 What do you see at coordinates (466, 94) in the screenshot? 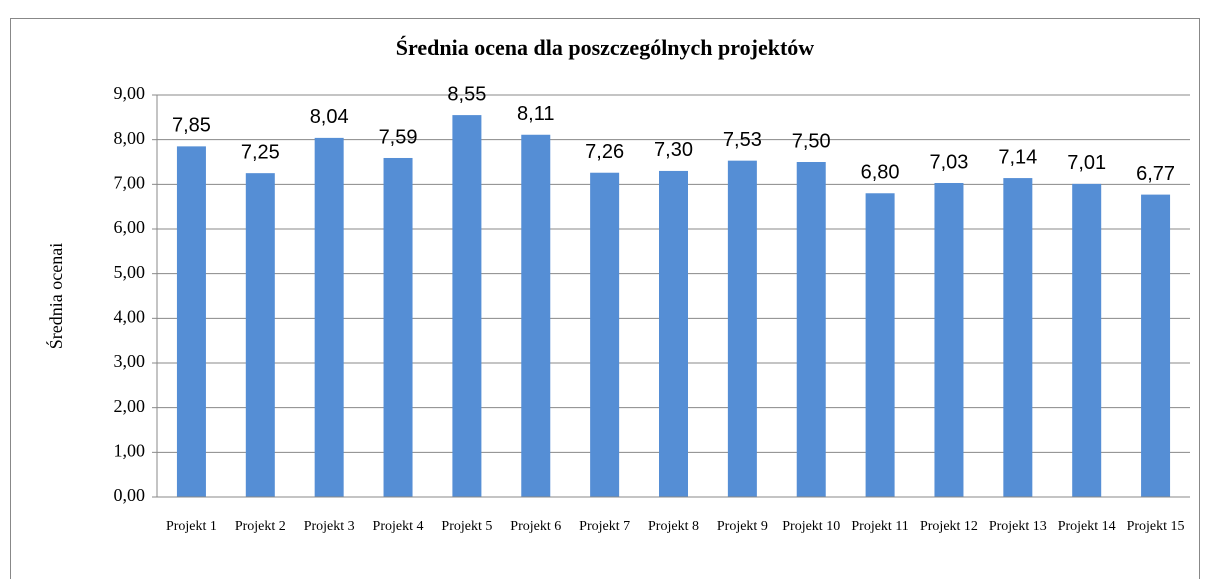
I see `value-label: 8,55` at bounding box center [466, 94].